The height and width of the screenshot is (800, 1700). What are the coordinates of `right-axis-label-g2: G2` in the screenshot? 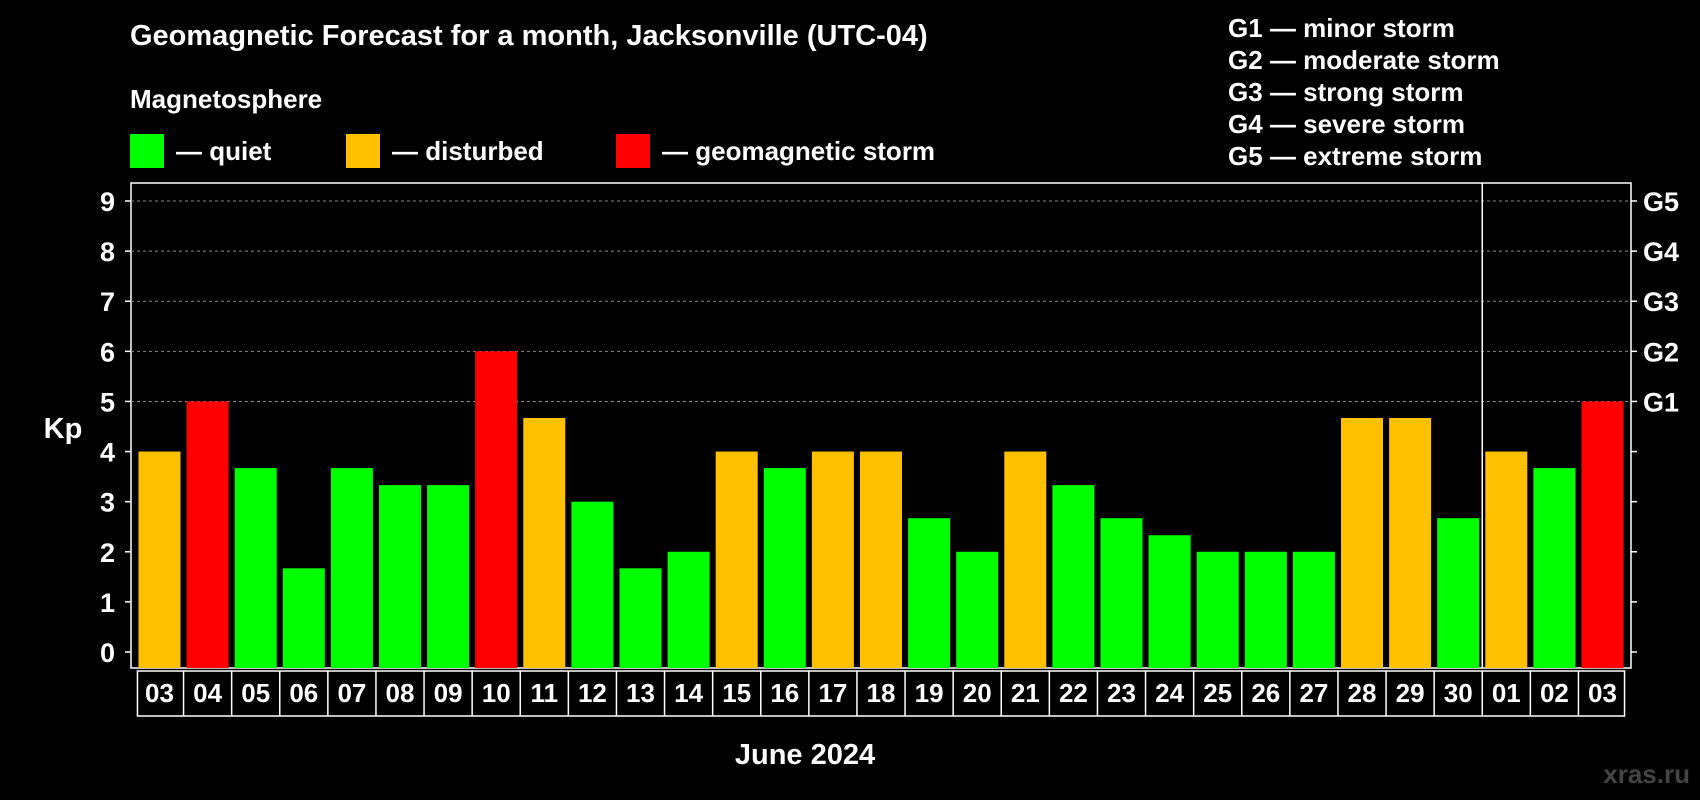 It's located at (1661, 352).